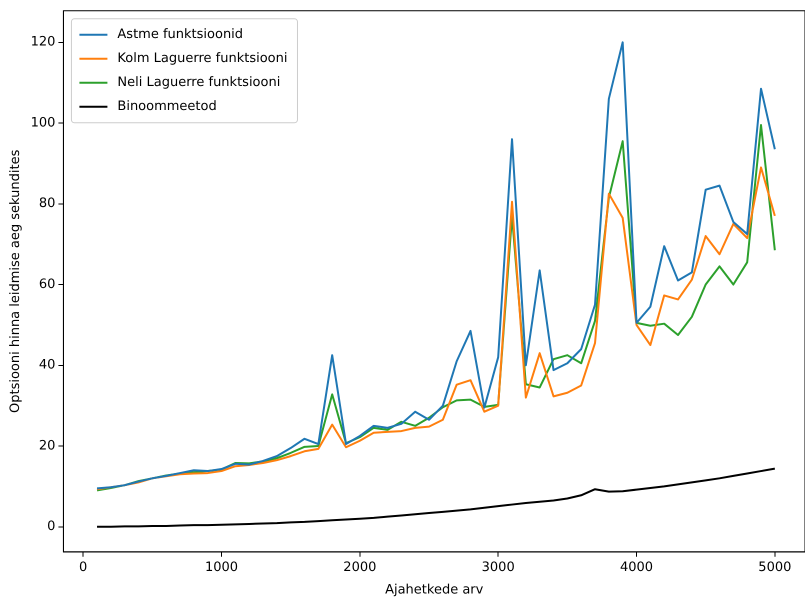 The width and height of the screenshot is (805, 606). What do you see at coordinates (51, 526) in the screenshot?
I see `y-tick-label: 0` at bounding box center [51, 526].